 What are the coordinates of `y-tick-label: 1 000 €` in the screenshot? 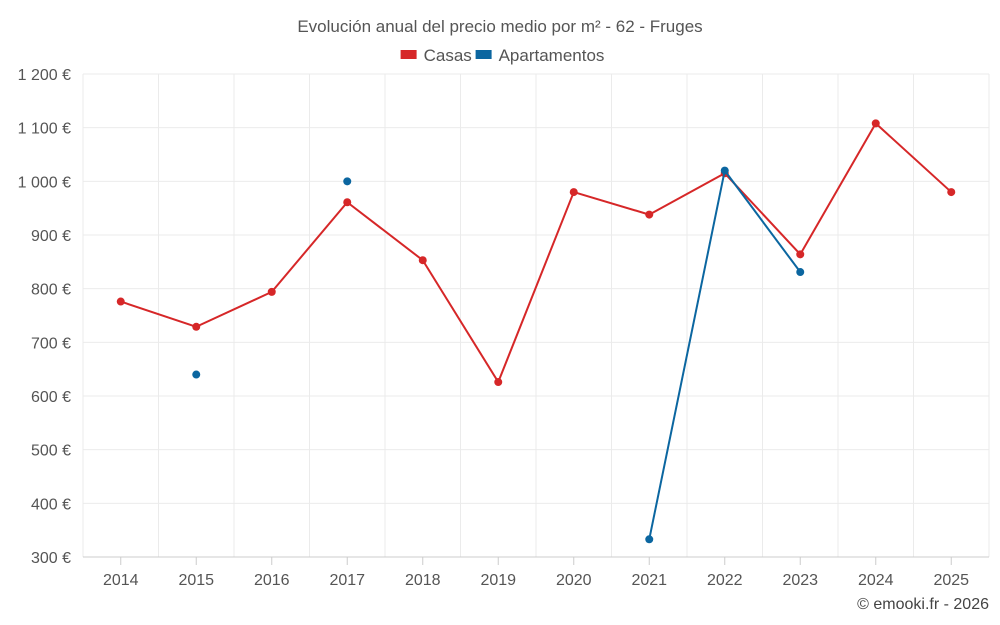 It's located at (44, 182).